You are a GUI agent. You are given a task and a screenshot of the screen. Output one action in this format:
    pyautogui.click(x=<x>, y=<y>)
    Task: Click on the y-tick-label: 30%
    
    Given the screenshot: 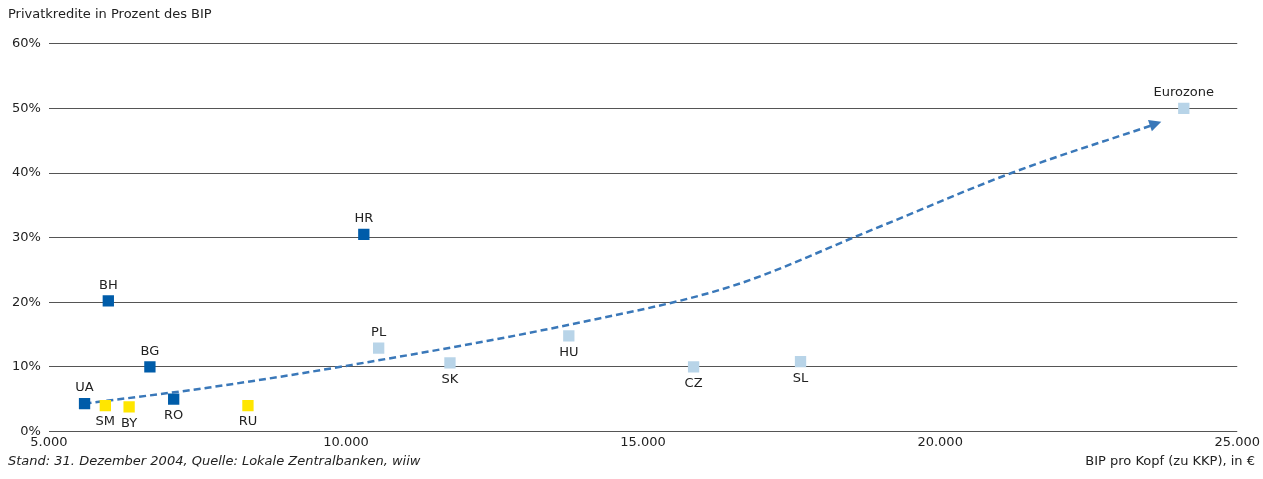 What is the action you would take?
    pyautogui.click(x=26, y=236)
    